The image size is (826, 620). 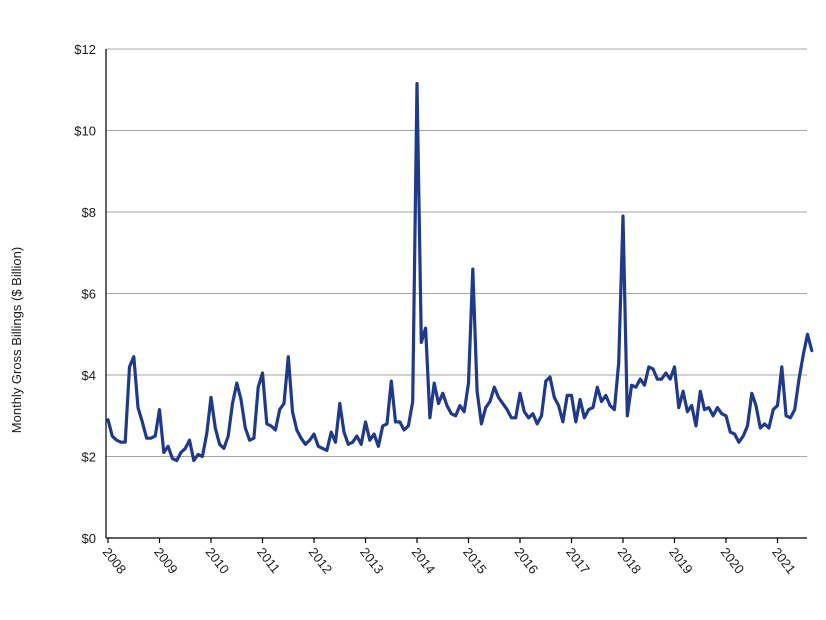 I want to click on x-tick-label: 2016, so click(x=527, y=561).